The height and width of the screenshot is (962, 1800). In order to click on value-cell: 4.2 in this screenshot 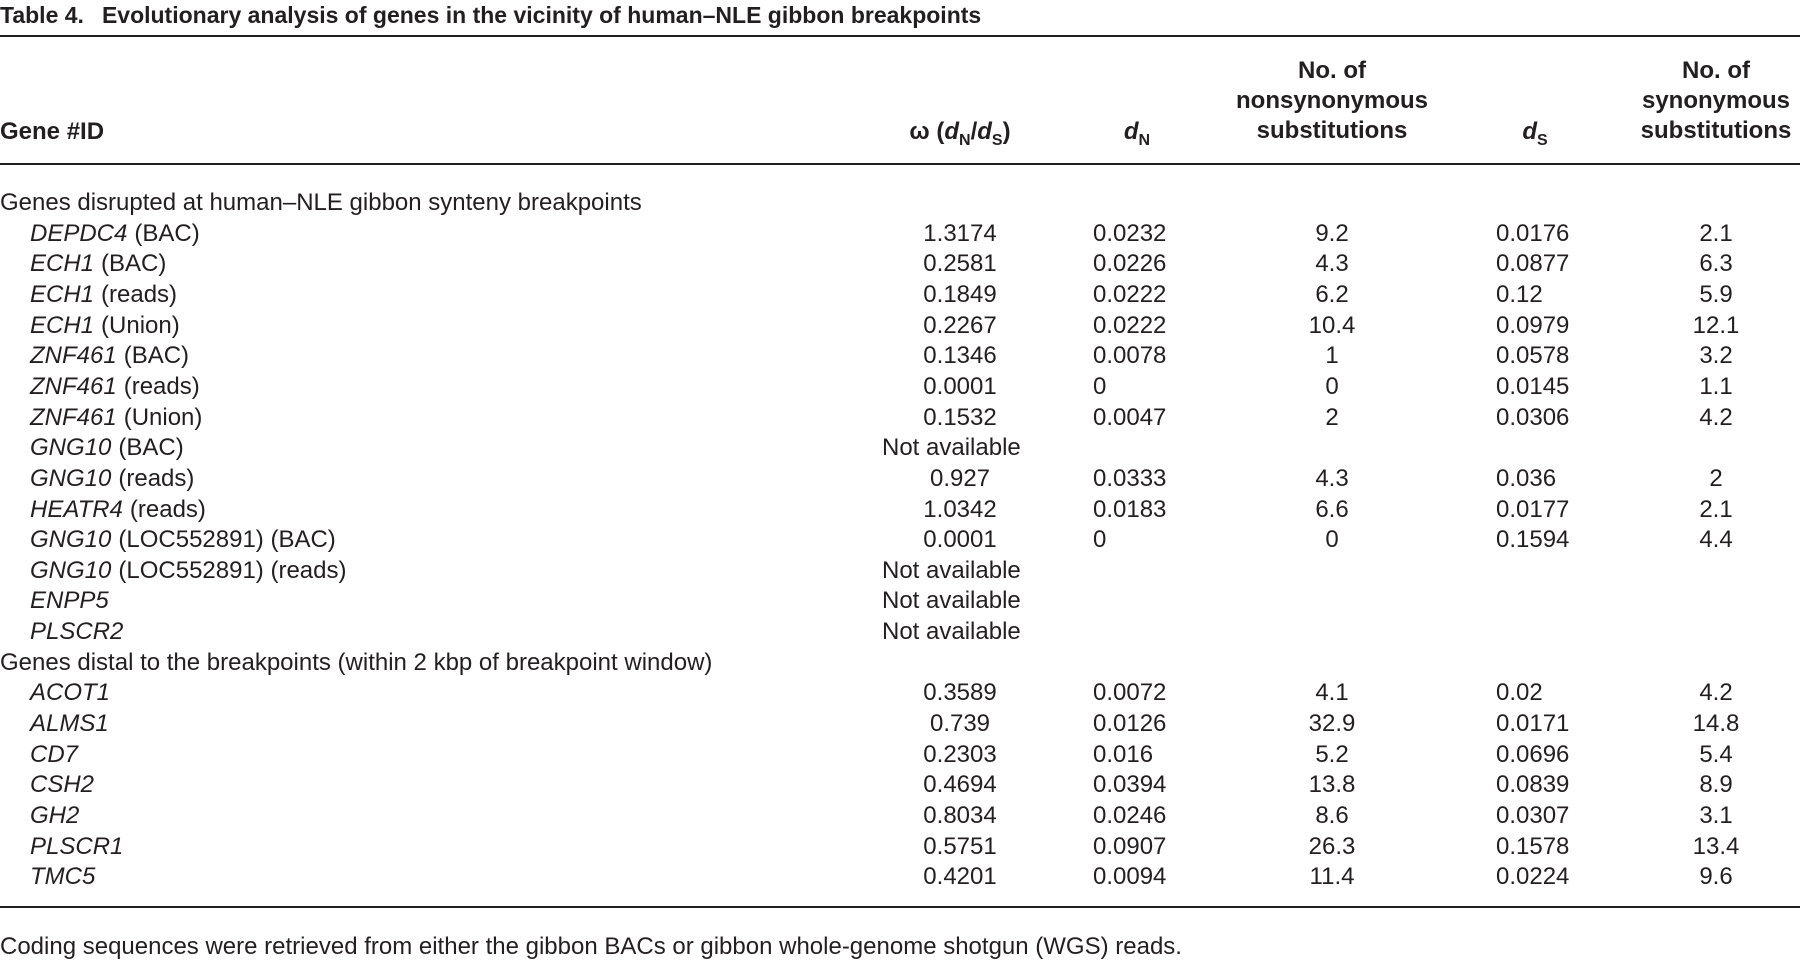, I will do `click(1716, 693)`.